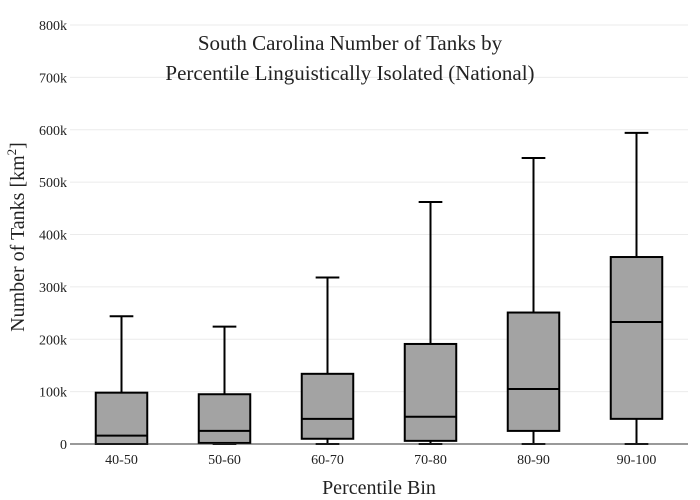 The image size is (700, 500). What do you see at coordinates (11, 152) in the screenshot?
I see `y-axis-title-superscript: 2` at bounding box center [11, 152].